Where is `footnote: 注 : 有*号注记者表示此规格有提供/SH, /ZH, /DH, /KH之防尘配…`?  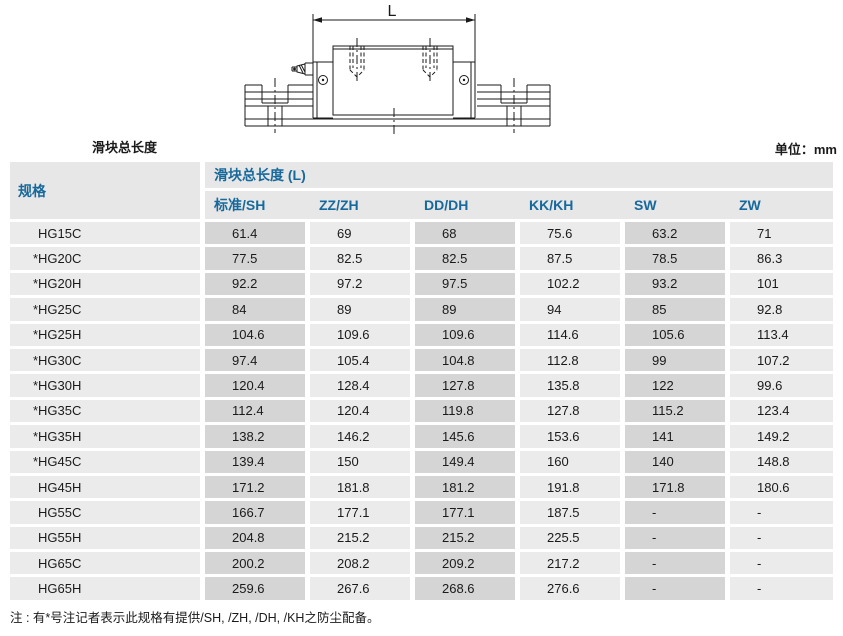
footnote: 注 : 有*号注记者表示此规格有提供/SH, /ZH, /DH, /KH之防尘配… is located at coordinates (195, 618).